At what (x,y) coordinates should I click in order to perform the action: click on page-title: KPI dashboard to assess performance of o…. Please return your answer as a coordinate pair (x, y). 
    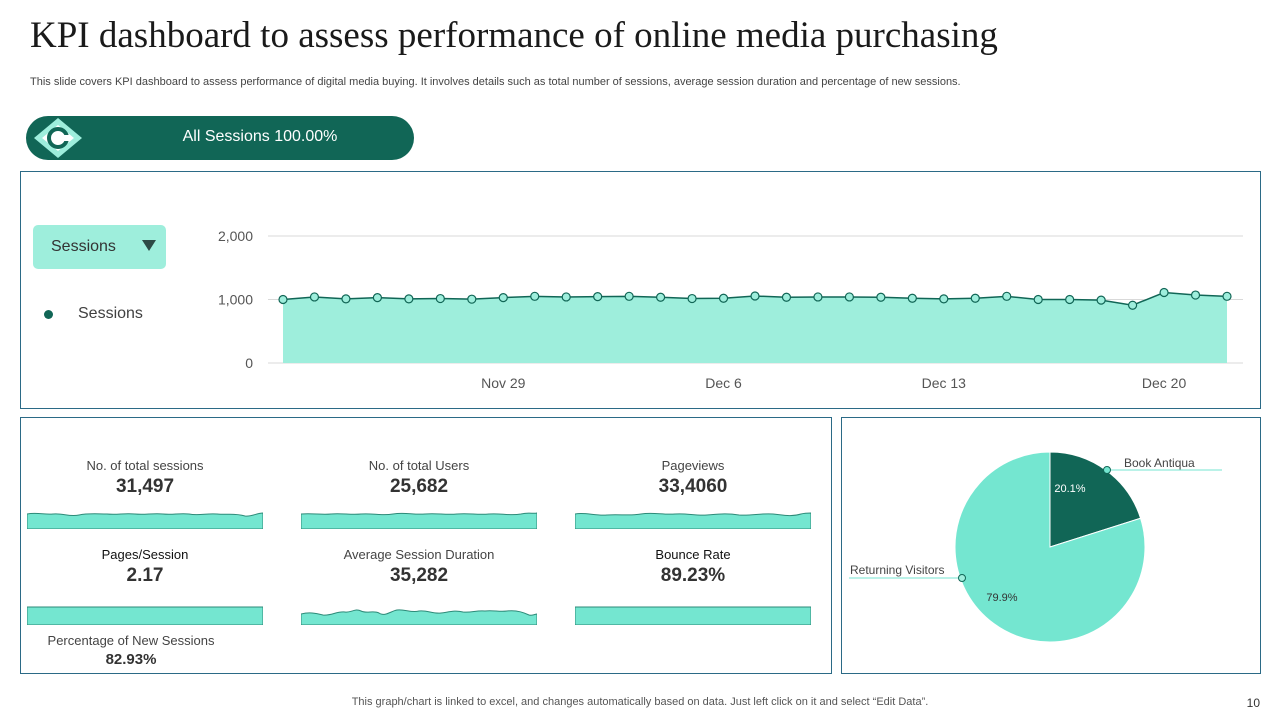
    Looking at the image, I should click on (514, 35).